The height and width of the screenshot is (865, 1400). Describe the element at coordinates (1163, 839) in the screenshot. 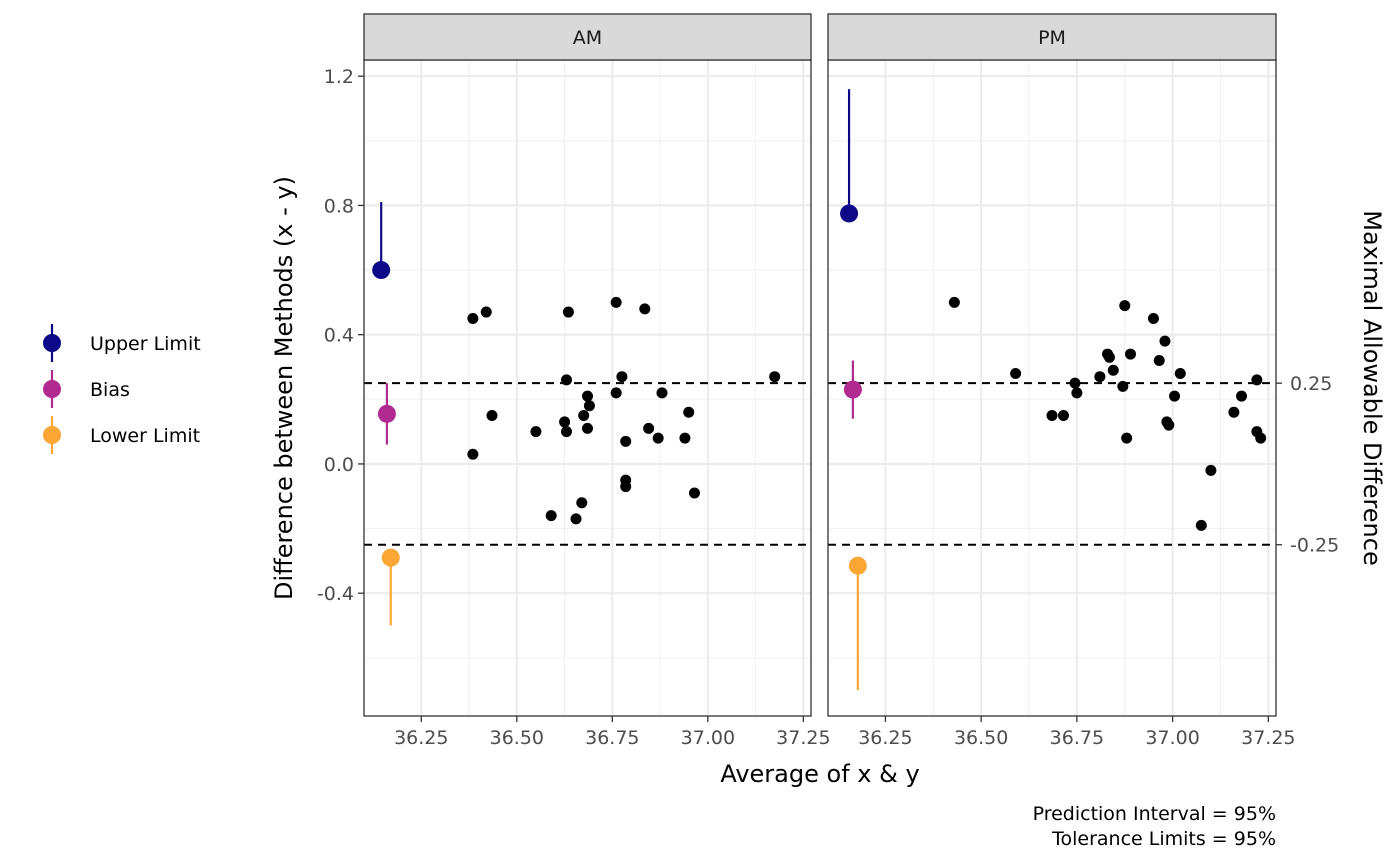

I see `caption-tolerance-limits: Tolerance Limits = 95%` at that location.